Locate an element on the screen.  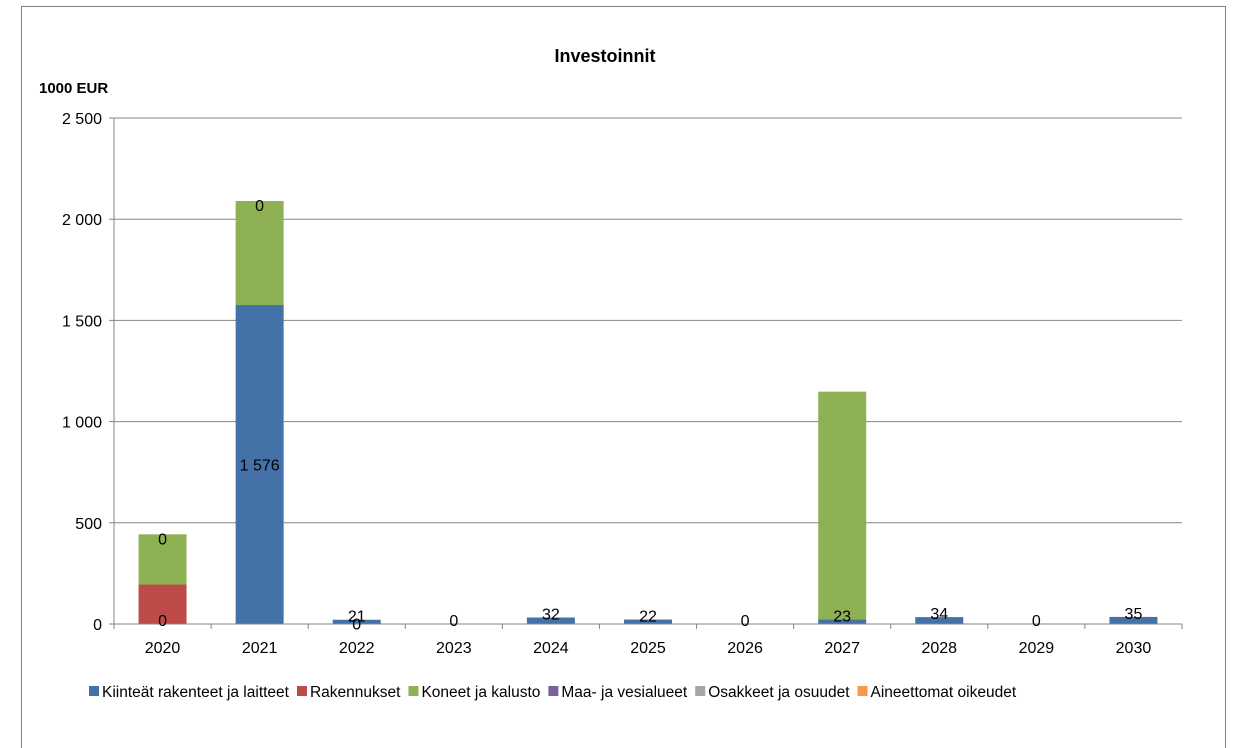
x-tick-label: 2025 is located at coordinates (648, 648).